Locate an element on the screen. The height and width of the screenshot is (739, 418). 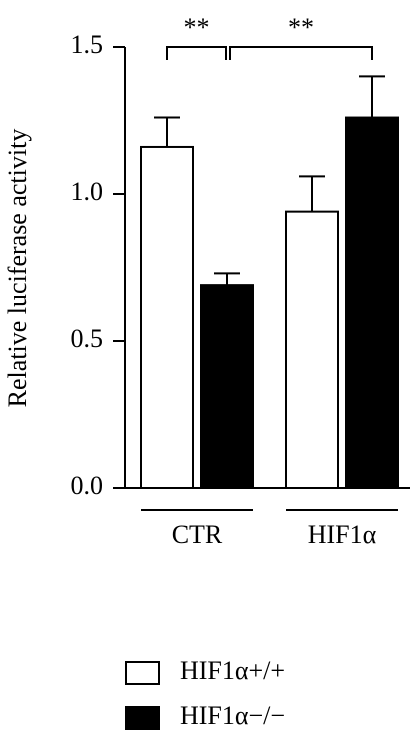
y-tick-label: 1.5 is located at coordinates (87, 44).